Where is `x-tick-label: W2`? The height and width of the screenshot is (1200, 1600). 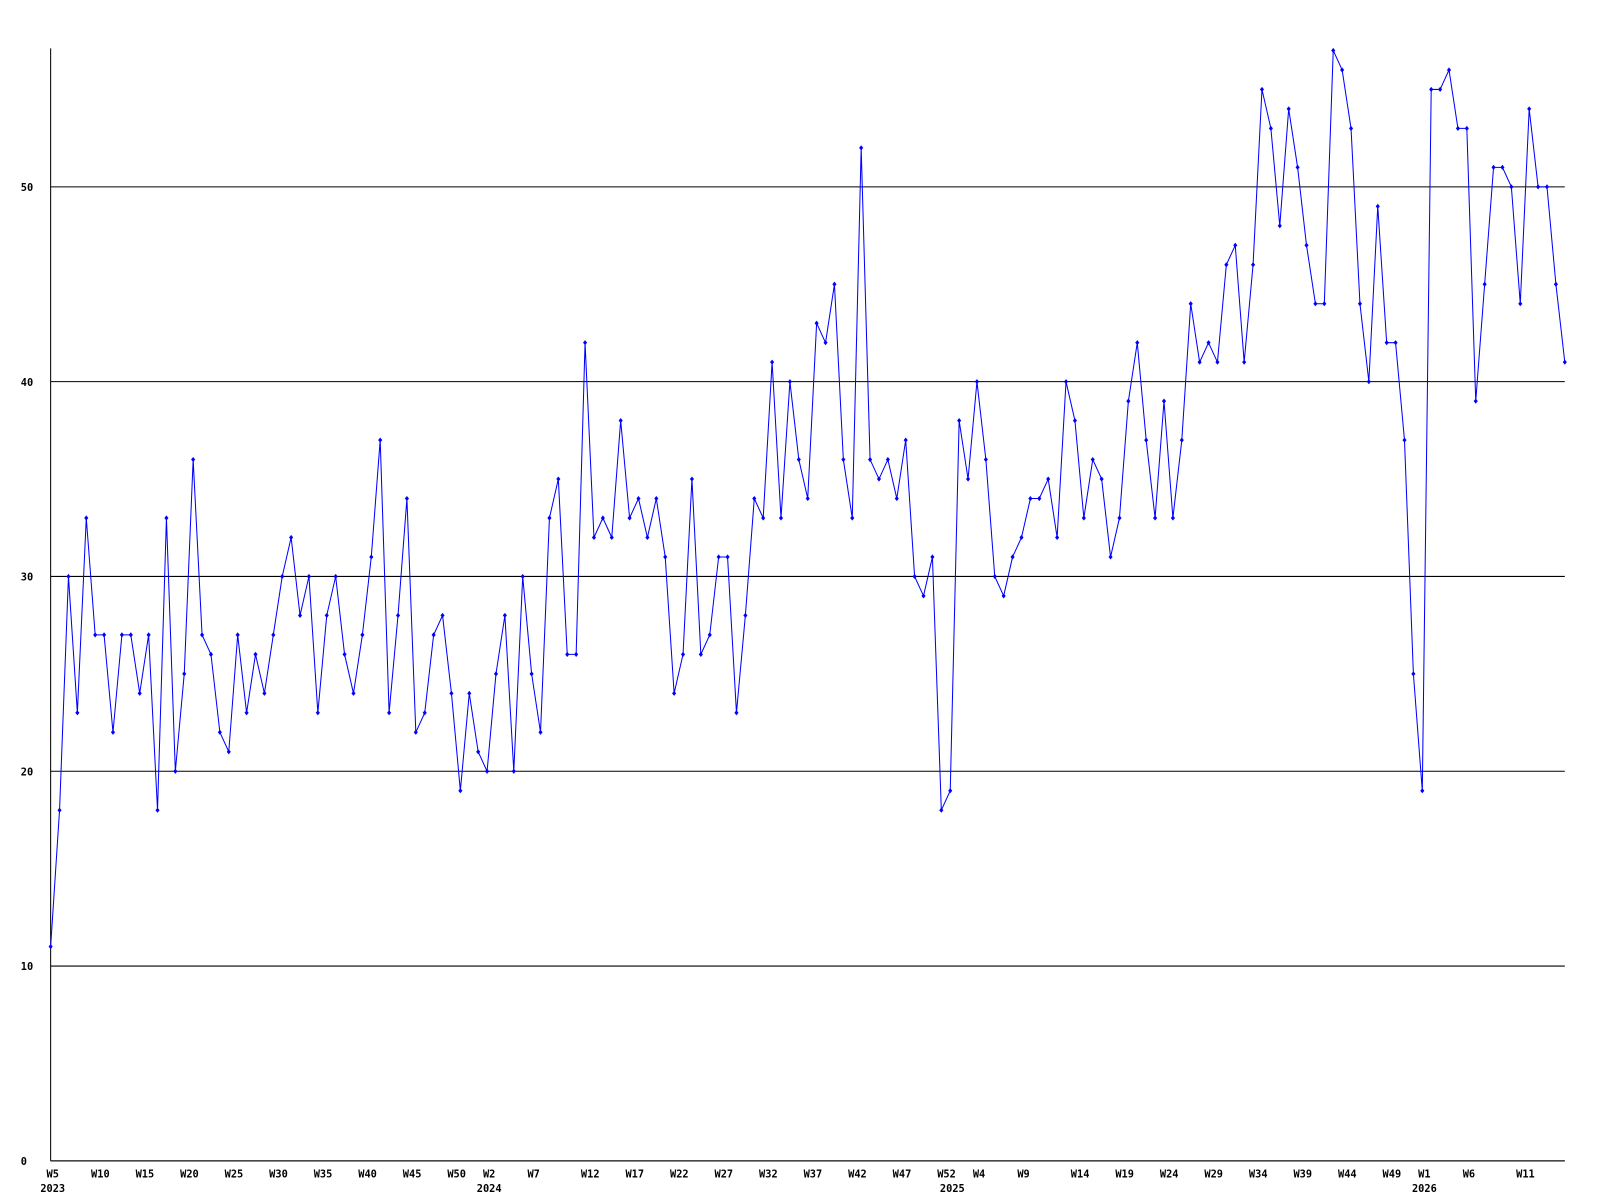
x-tick-label: W2 is located at coordinates (489, 1174).